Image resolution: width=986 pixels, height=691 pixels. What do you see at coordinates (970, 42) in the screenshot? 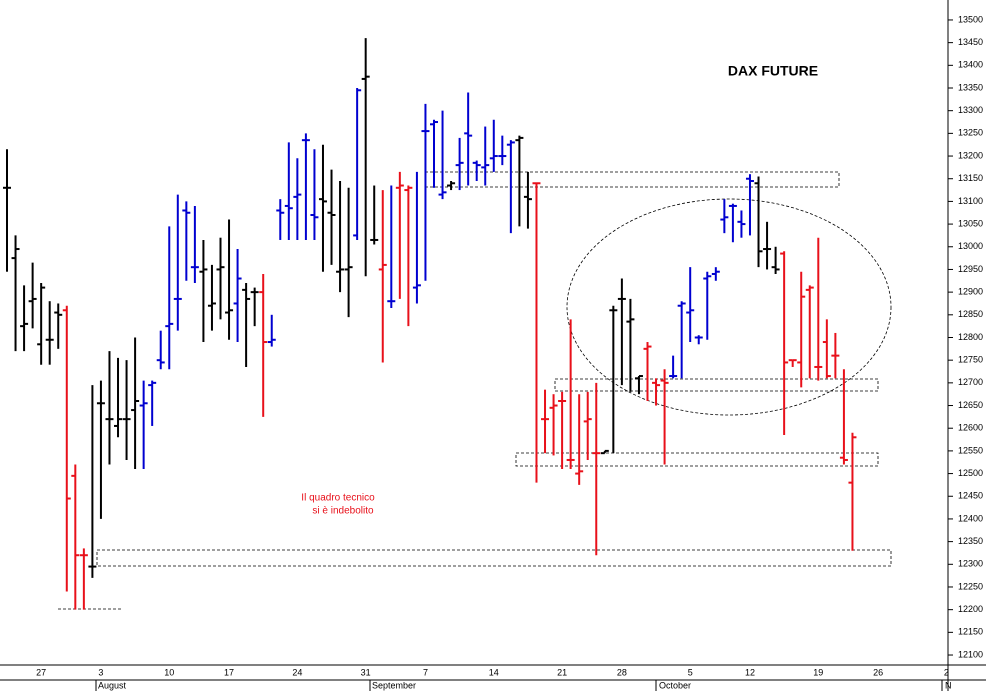
I see `y-tick-label: 13450` at bounding box center [970, 42].